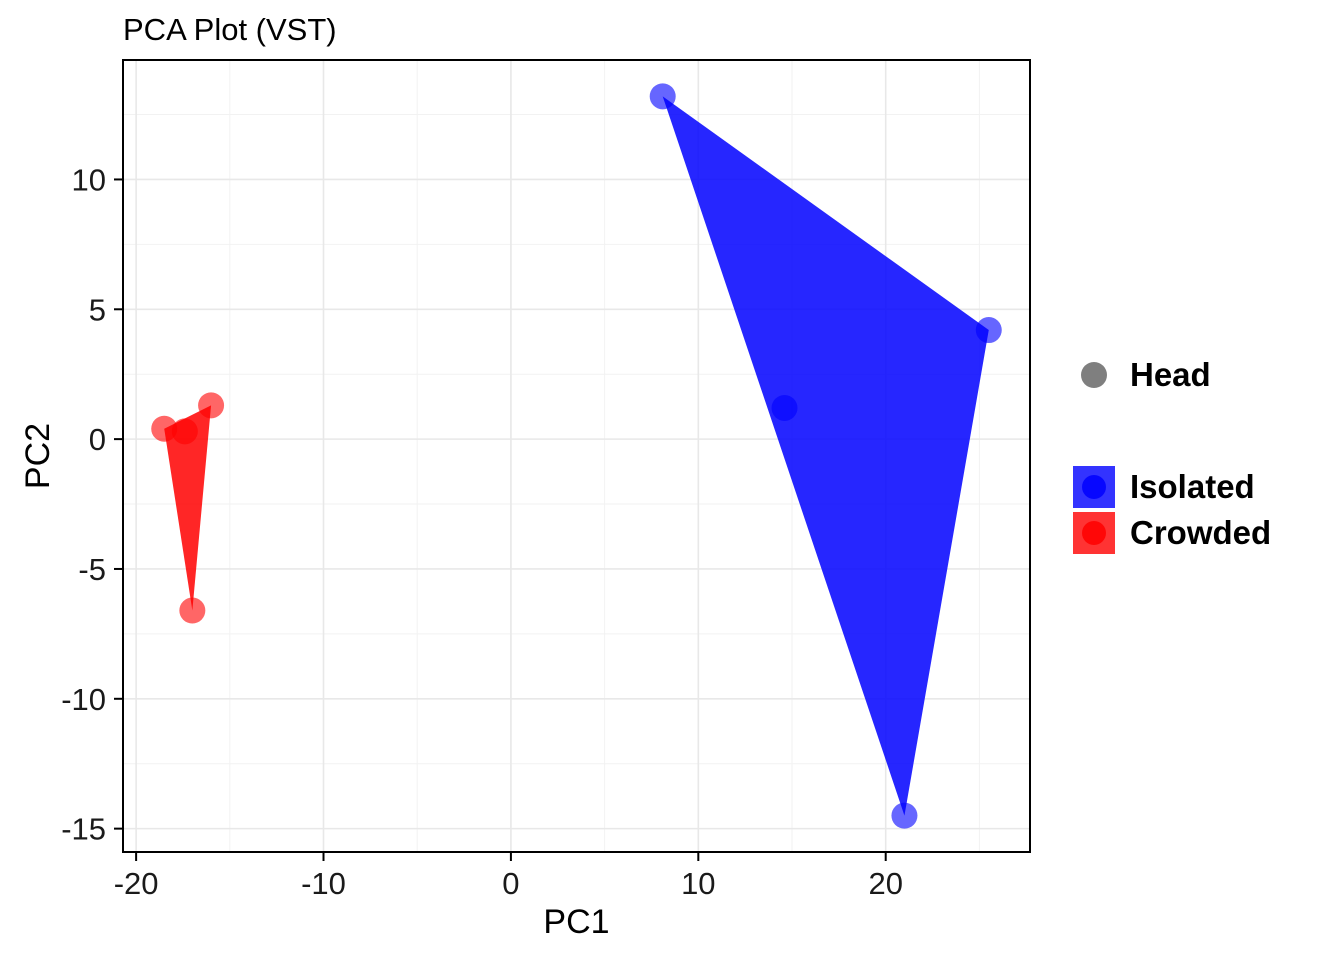 This screenshot has width=1344, height=960. What do you see at coordinates (83, 829) in the screenshot?
I see `y-tick-label: -15` at bounding box center [83, 829].